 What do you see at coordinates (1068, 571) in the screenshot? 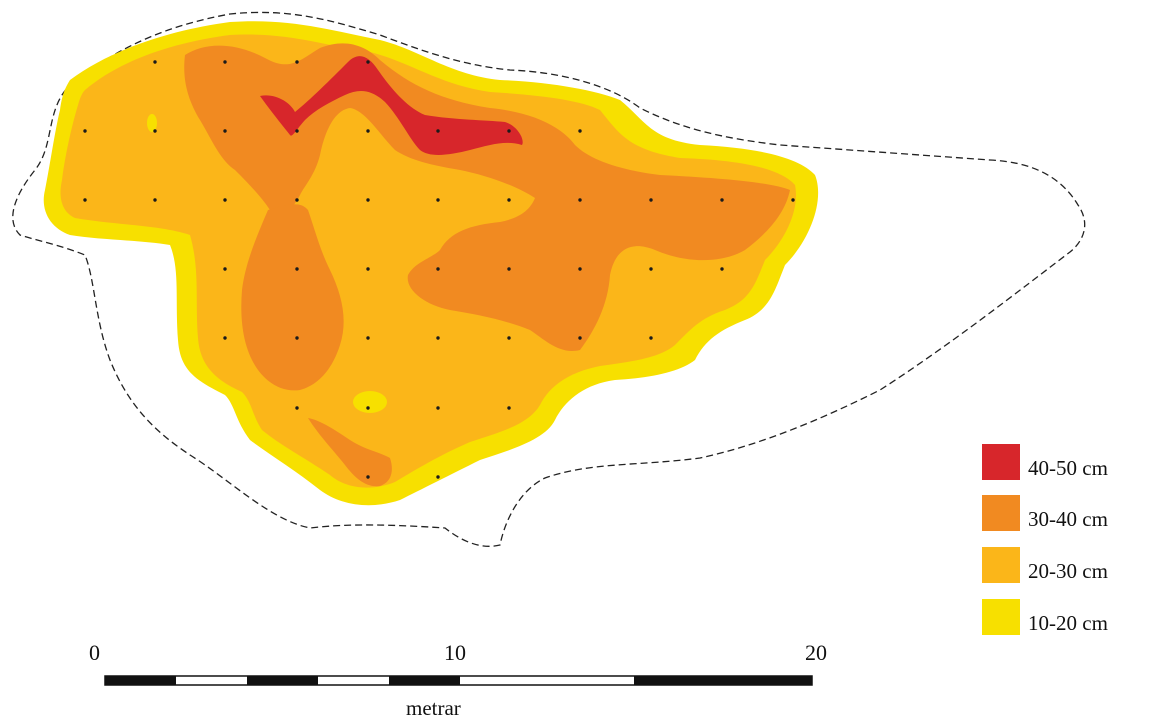
I see `legend-label-20-30: 20-30 cm` at bounding box center [1068, 571].